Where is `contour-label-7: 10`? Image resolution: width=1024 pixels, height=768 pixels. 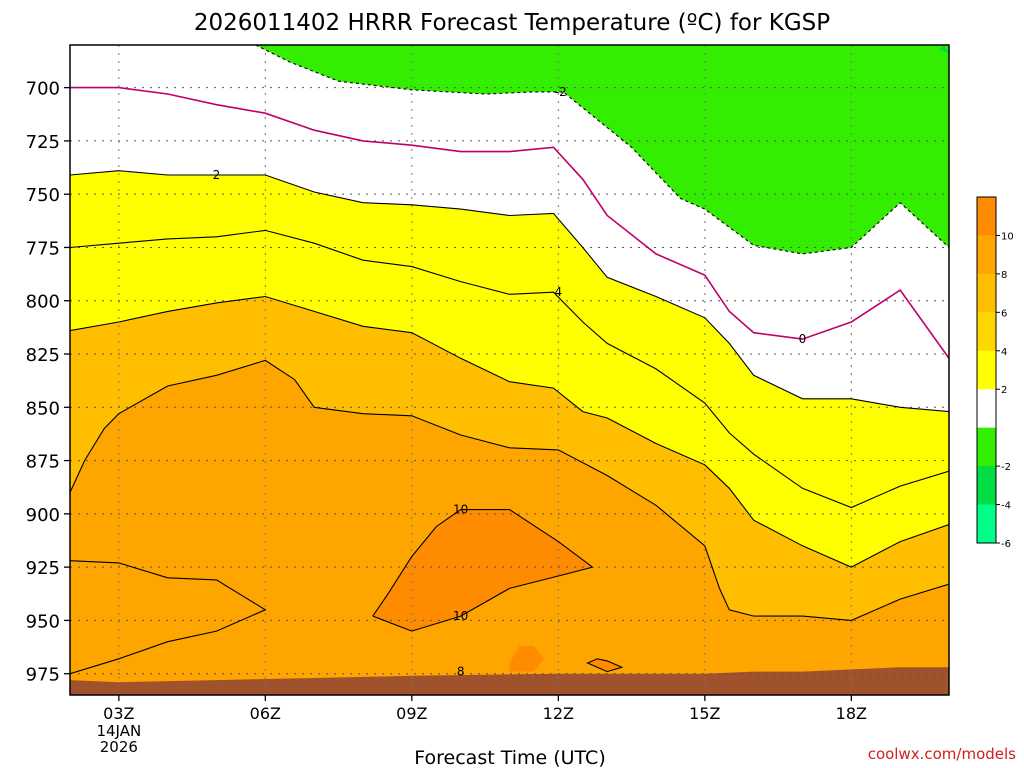 contour-label-7: 10 is located at coordinates (460, 510).